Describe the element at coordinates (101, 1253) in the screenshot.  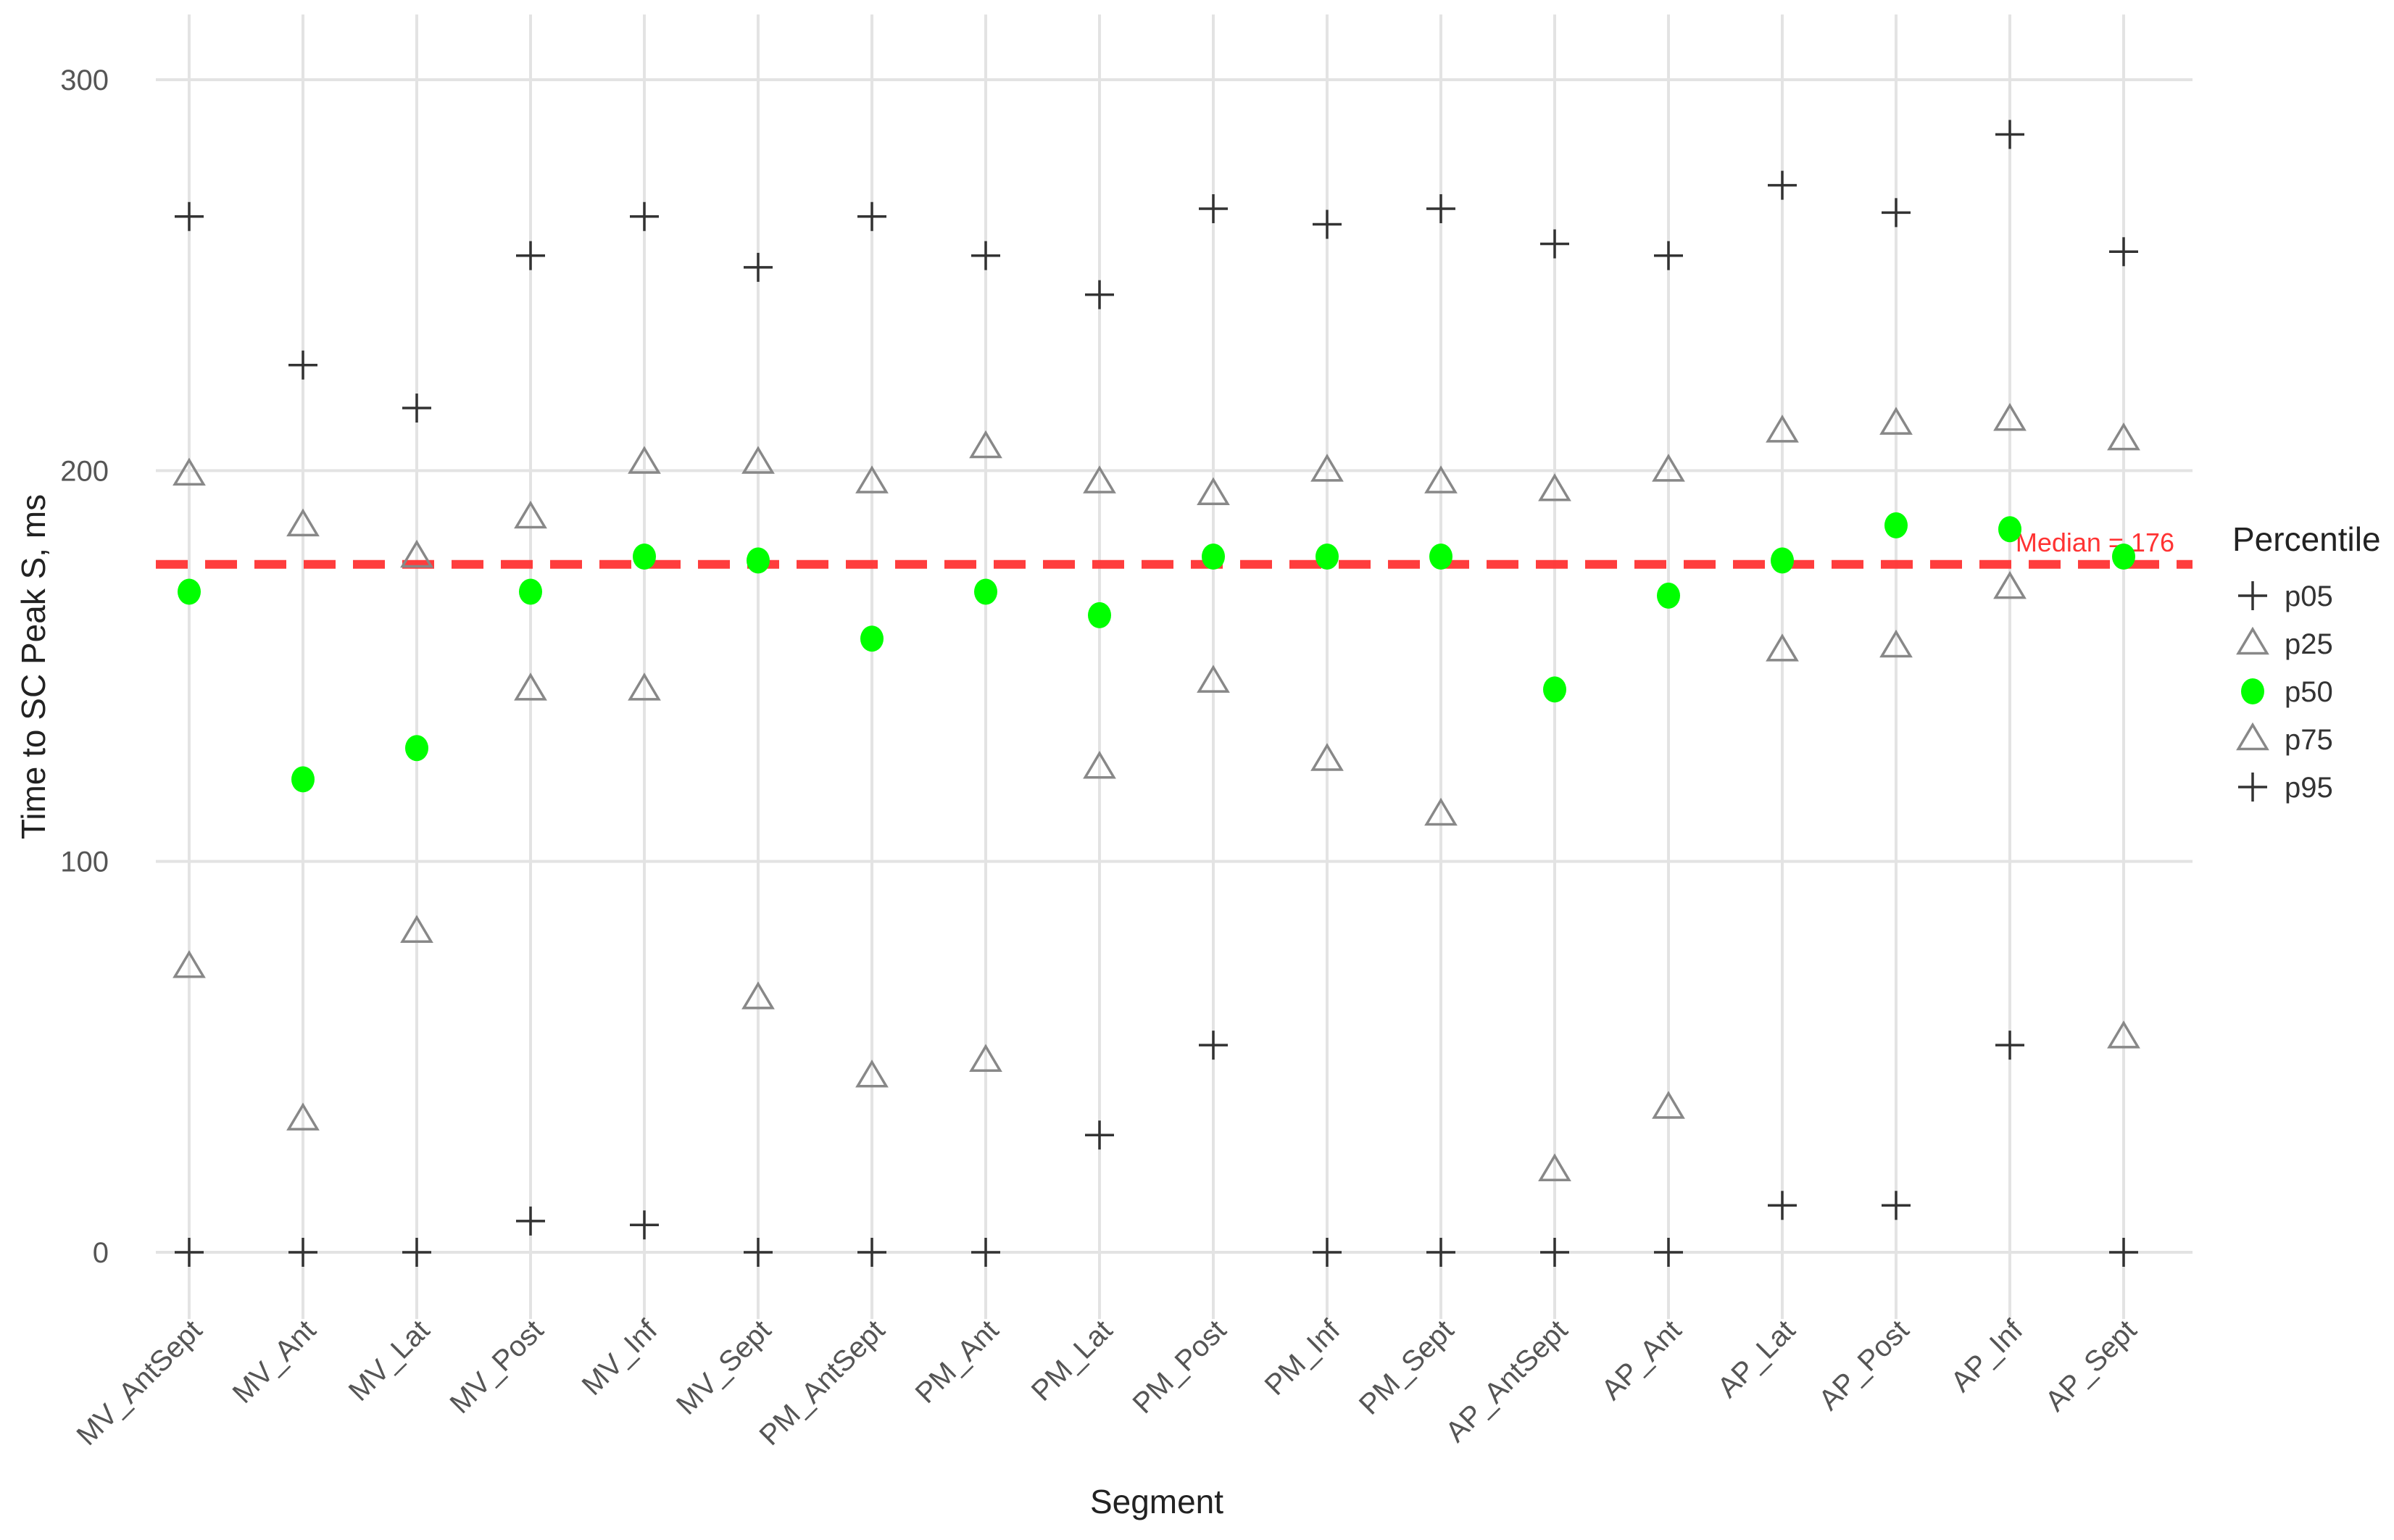
I see `y-tick-label: 0` at that location.